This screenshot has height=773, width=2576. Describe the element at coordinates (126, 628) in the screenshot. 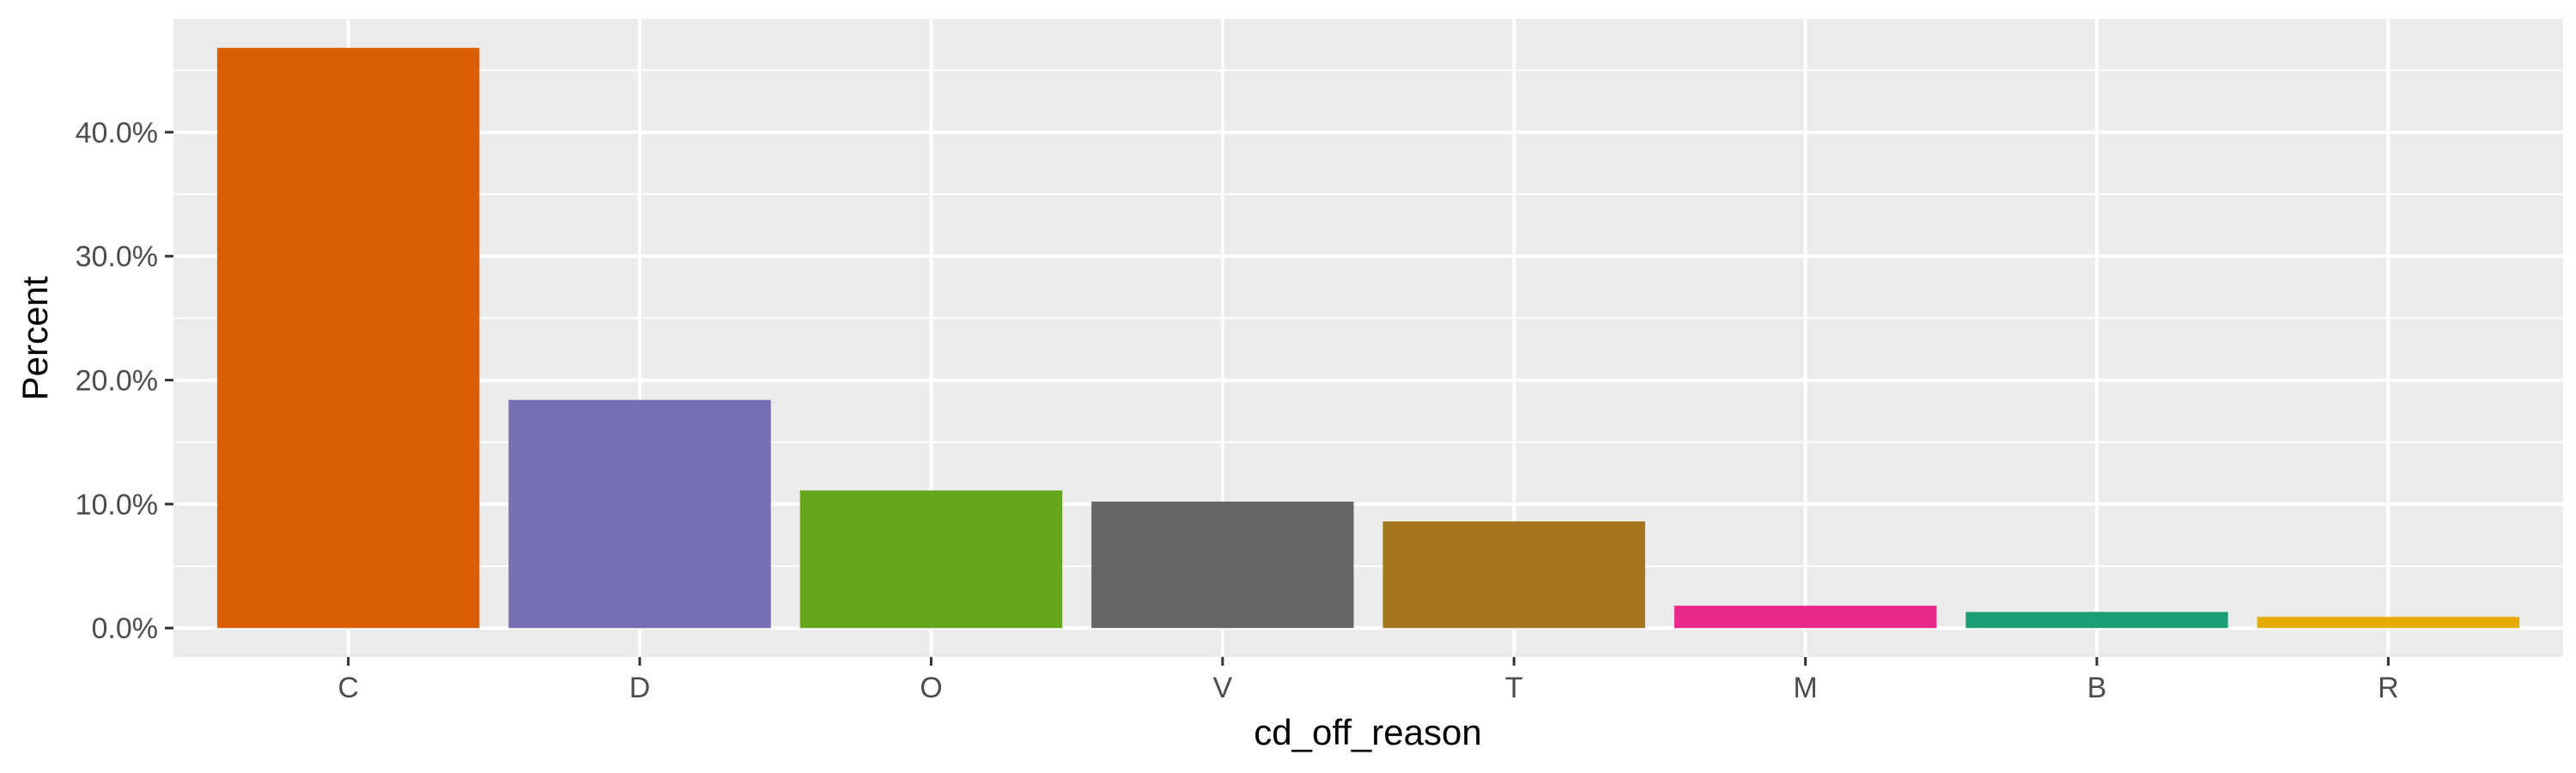

I see `y-tick-label: 0.0%` at that location.